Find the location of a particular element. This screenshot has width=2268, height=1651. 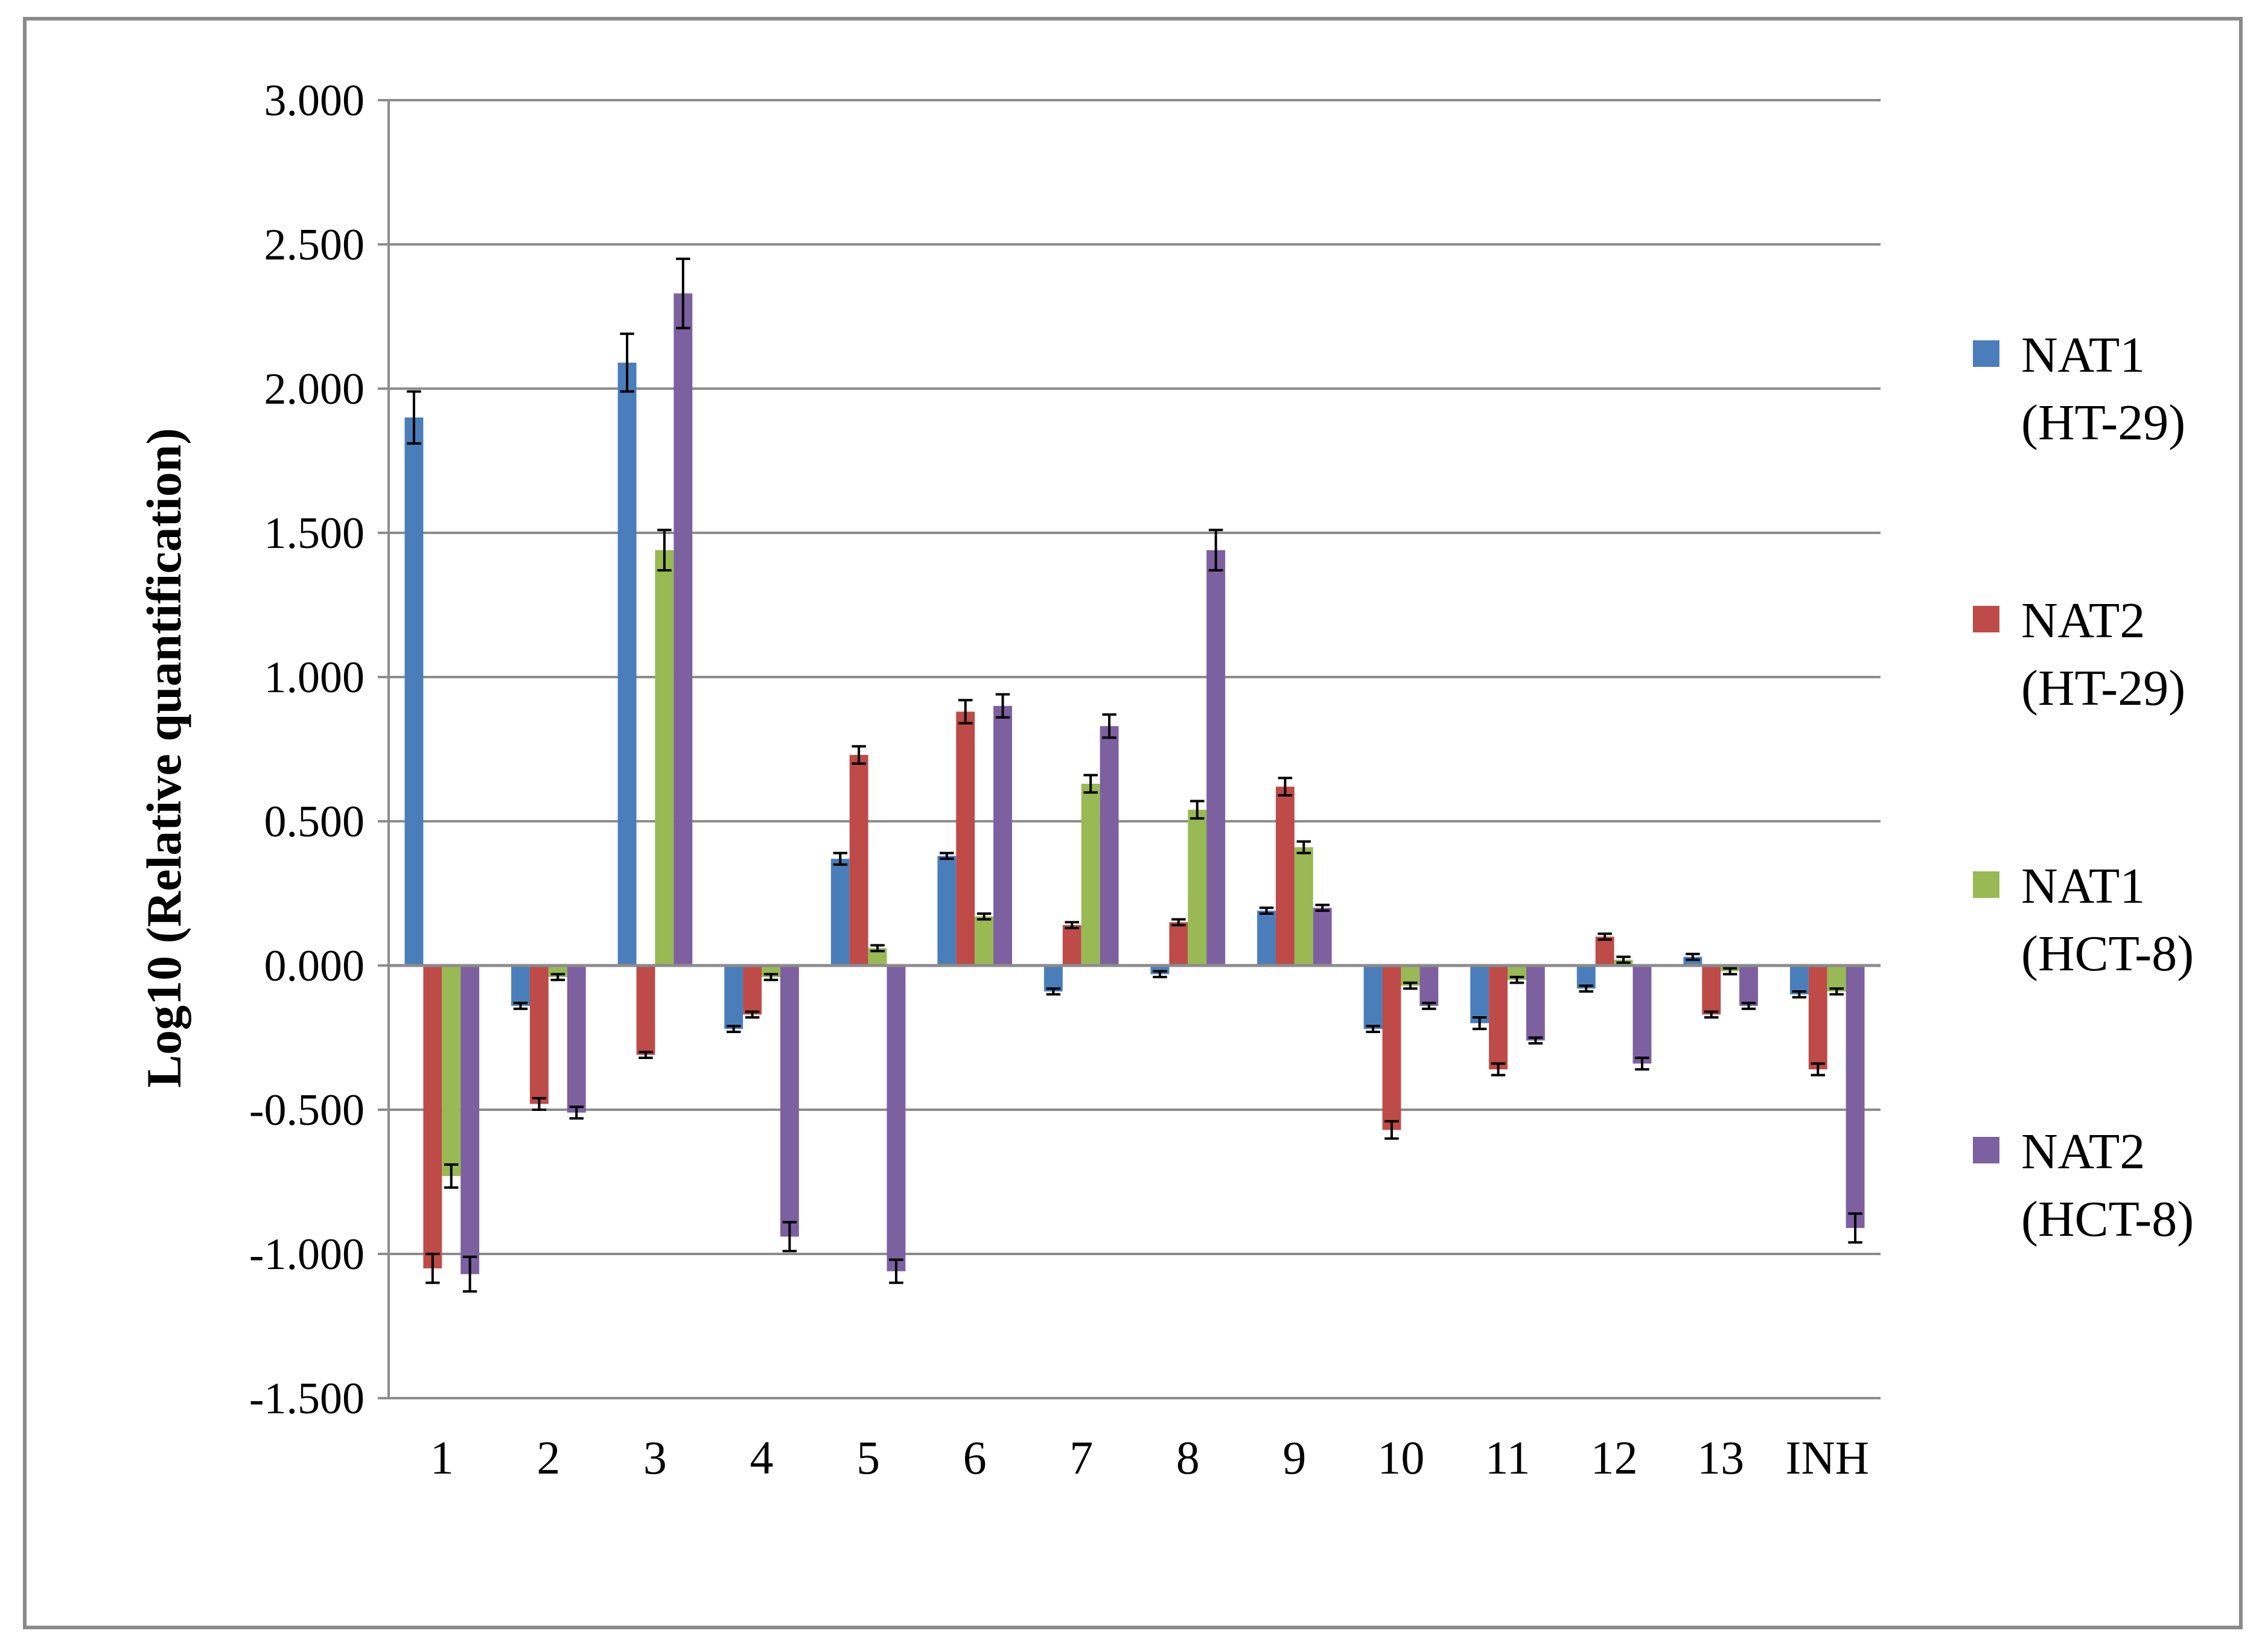

y-tick-label: 1.500 is located at coordinates (314, 533).